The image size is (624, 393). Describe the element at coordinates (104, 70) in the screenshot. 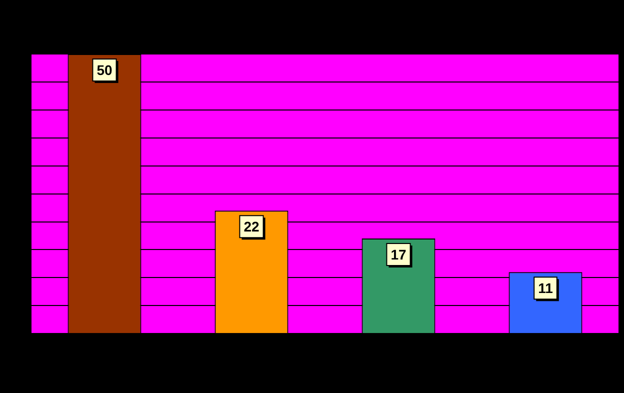

I see `data-label: 50` at that location.